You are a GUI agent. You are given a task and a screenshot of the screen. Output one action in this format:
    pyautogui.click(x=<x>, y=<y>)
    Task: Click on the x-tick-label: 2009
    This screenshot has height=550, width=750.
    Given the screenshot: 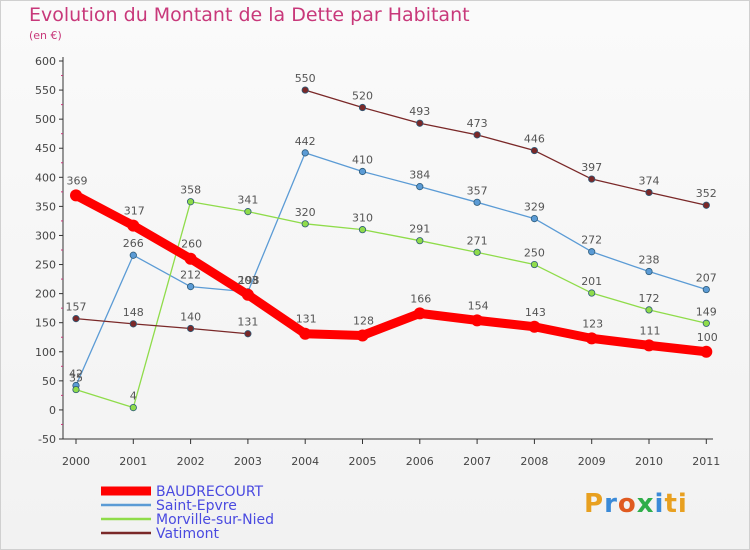 What is the action you would take?
    pyautogui.click(x=592, y=461)
    